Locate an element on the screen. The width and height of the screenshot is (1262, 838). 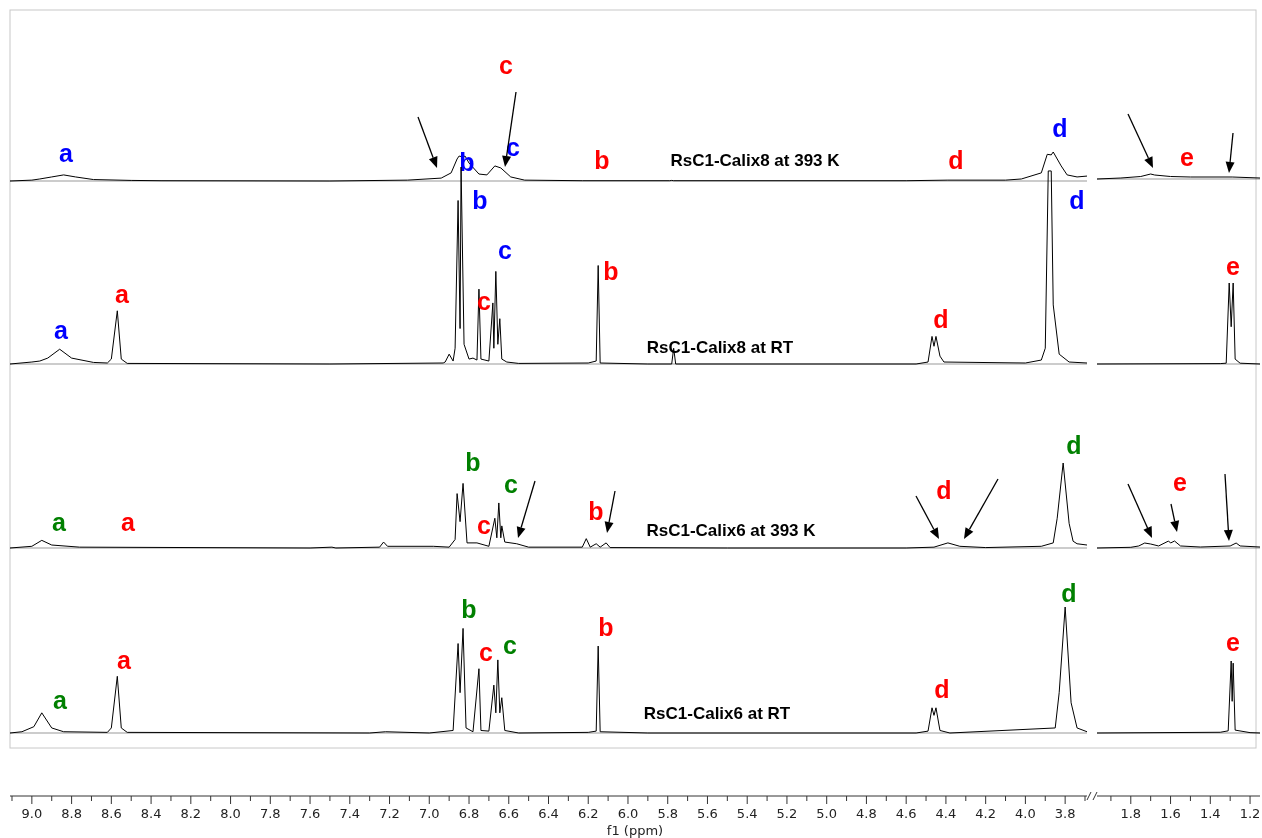
x-tick-label: 8.0 is located at coordinates (230, 813).